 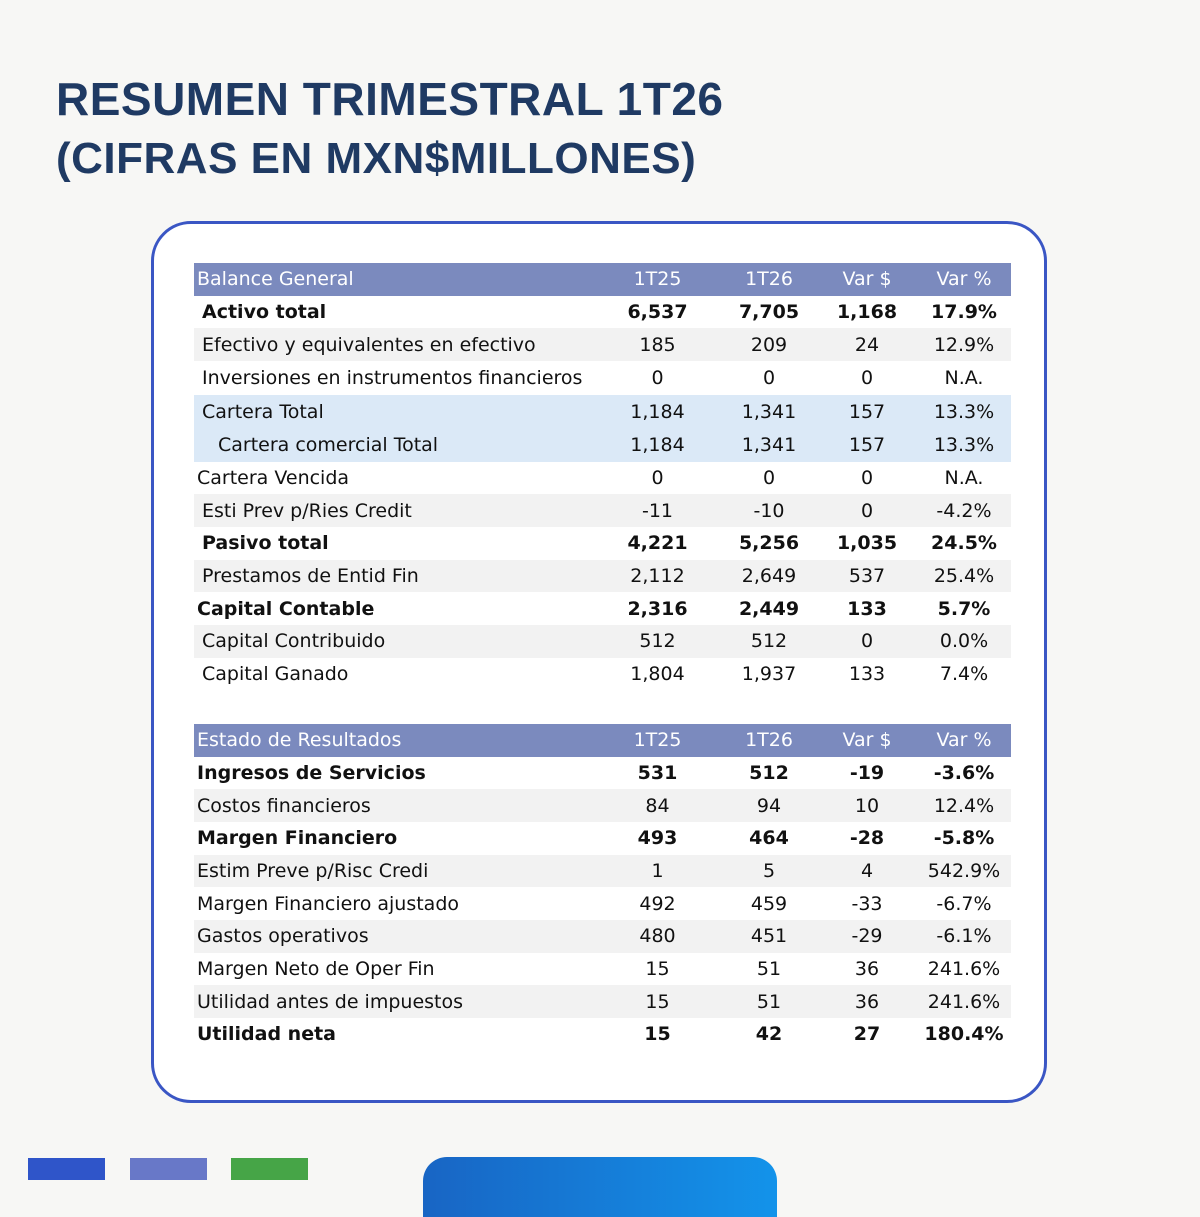 I want to click on value-var-percent: -6.1%, so click(x=964, y=936).